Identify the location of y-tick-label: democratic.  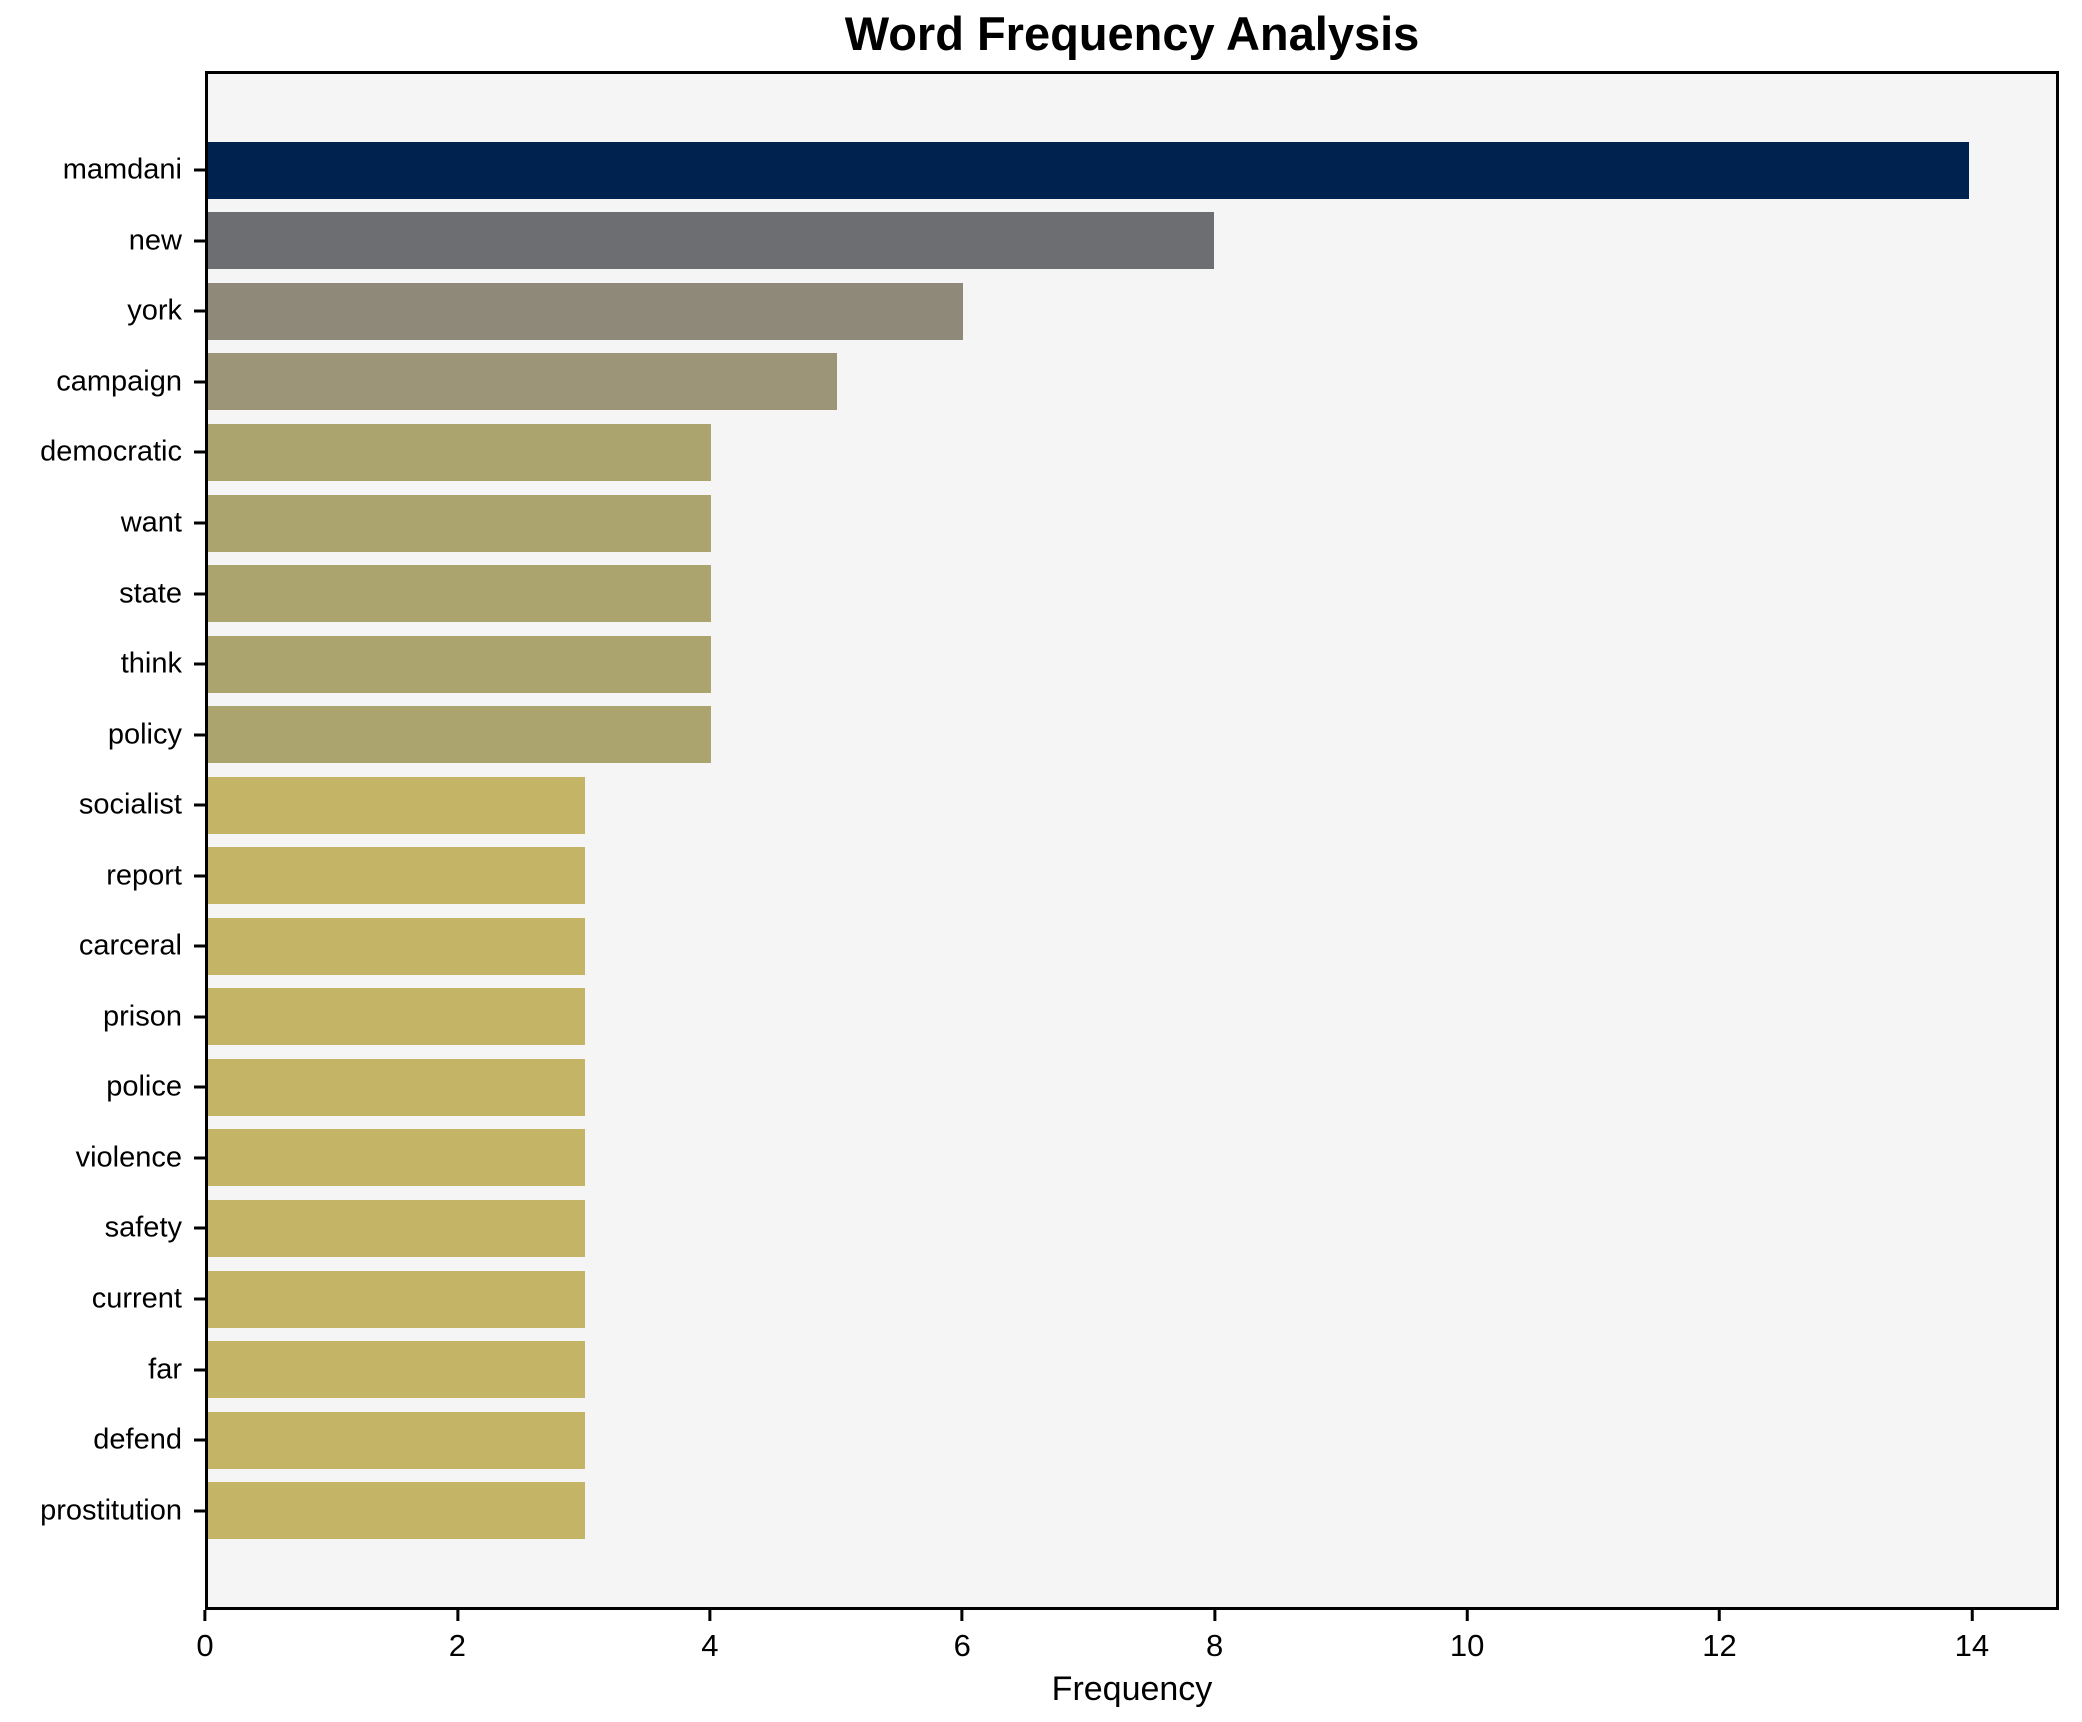
(111, 451).